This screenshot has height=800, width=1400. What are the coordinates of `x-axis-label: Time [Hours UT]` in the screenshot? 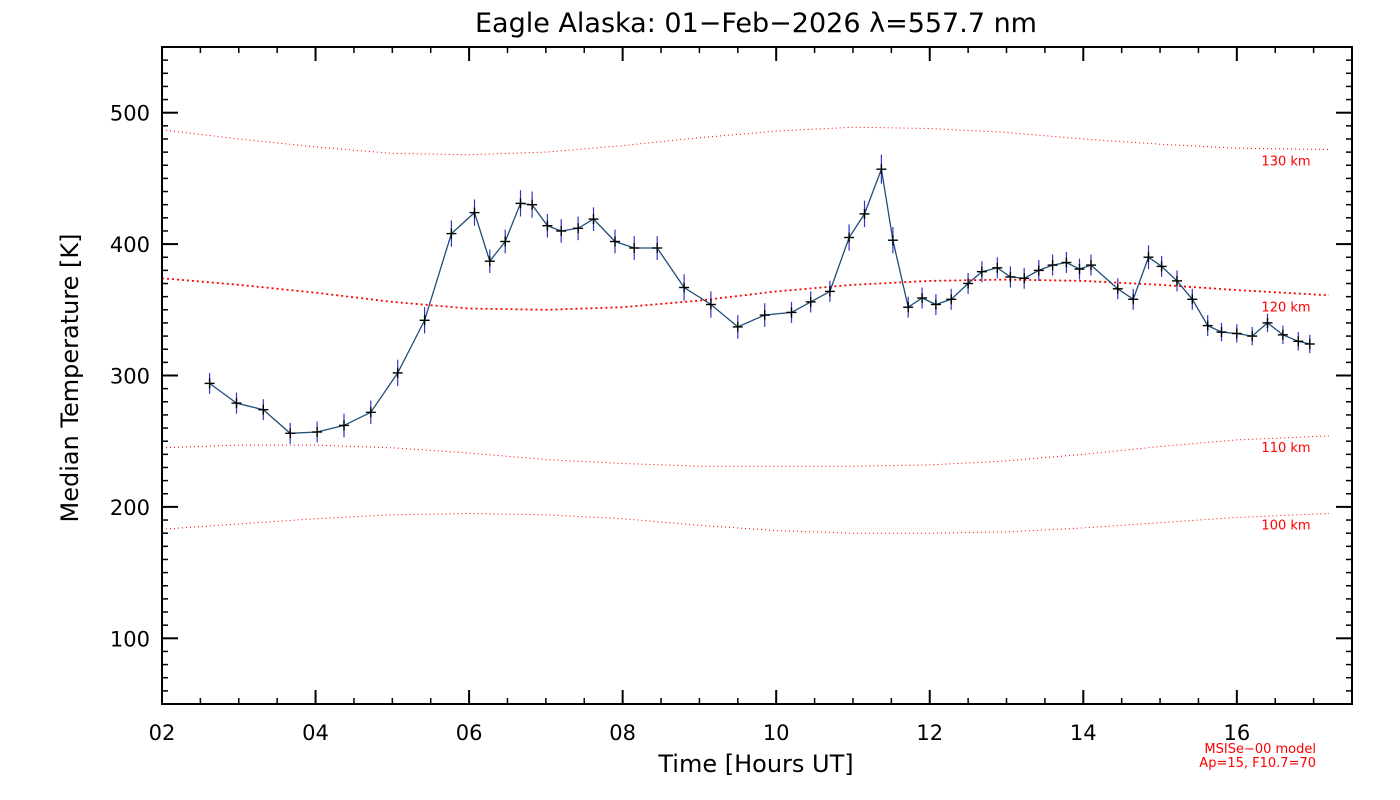 It's located at (755, 764).